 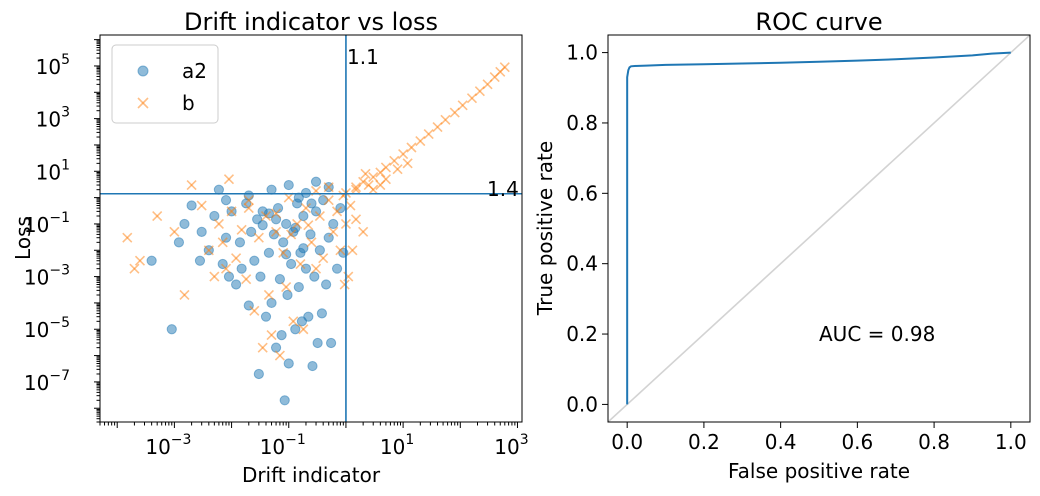 I want to click on x-tick-label: 10⁻³, so click(x=168, y=445).